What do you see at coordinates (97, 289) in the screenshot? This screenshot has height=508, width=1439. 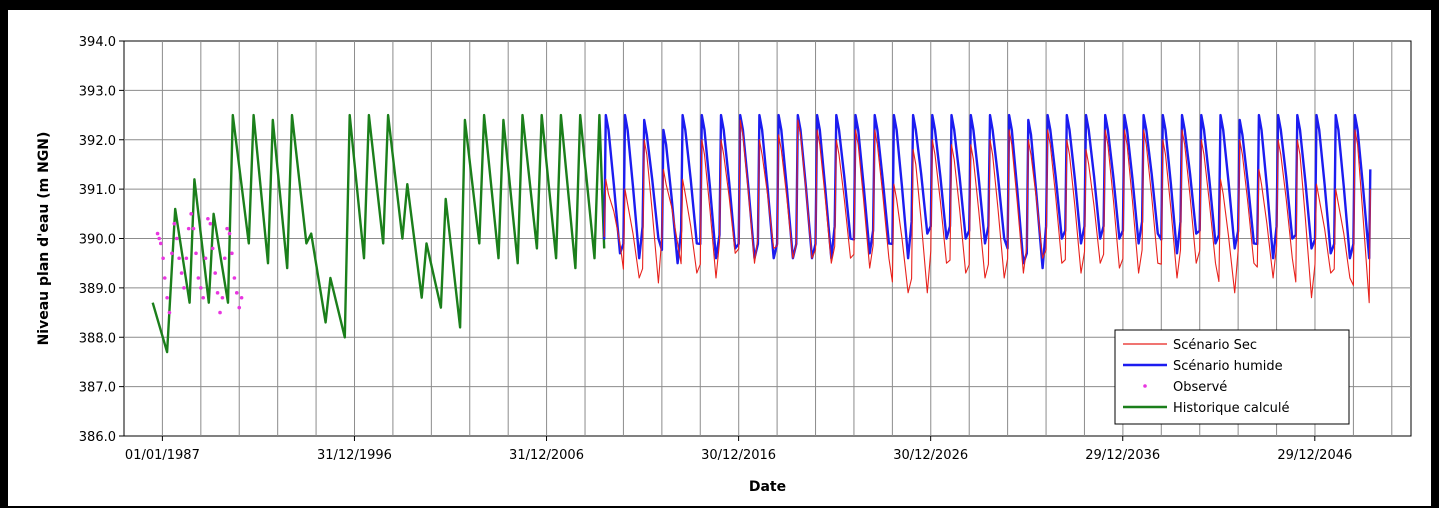 I see `y-tick-label: 389.0` at bounding box center [97, 289].